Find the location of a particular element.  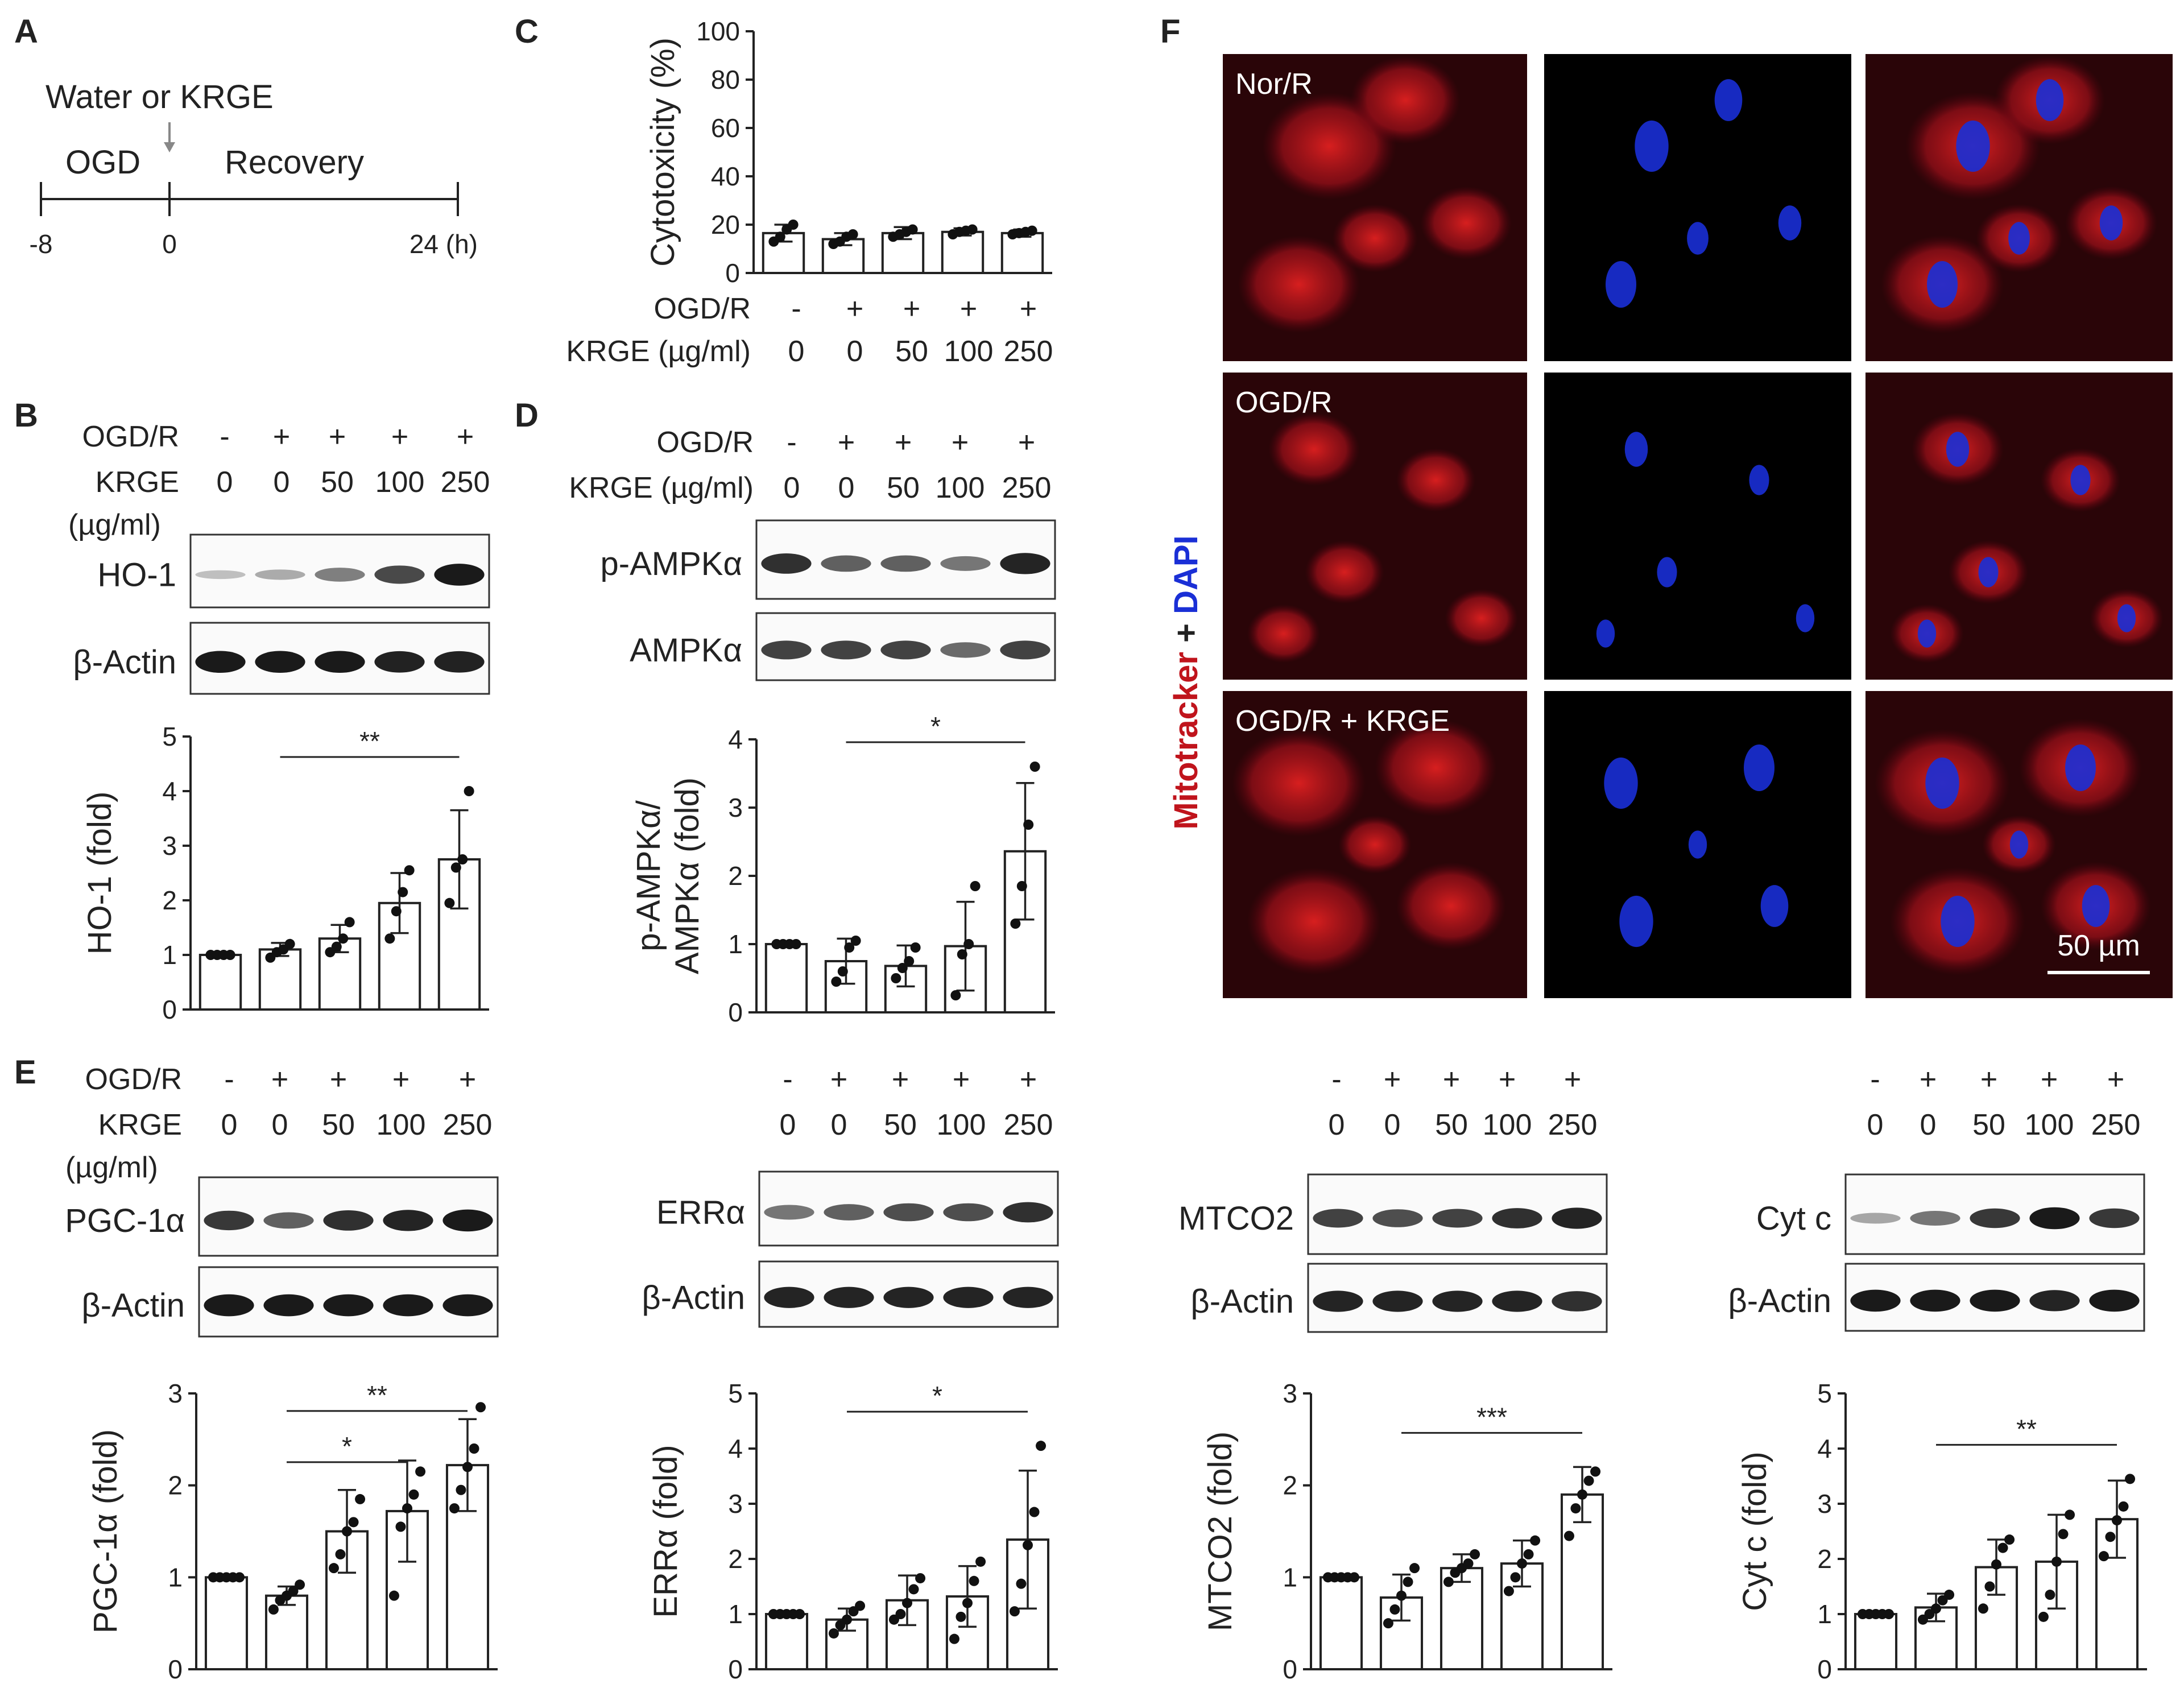

y-axis-label: ERRα (fold) is located at coordinates (665, 1531).